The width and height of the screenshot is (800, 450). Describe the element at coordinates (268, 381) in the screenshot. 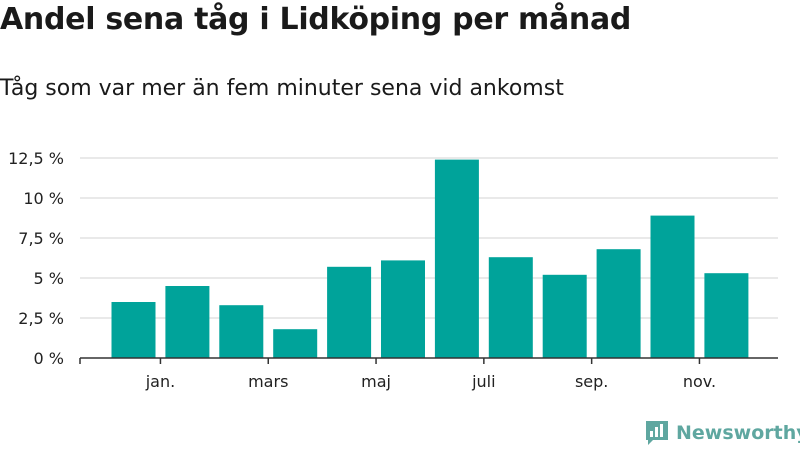

I see `x-tick-label: mars` at that location.